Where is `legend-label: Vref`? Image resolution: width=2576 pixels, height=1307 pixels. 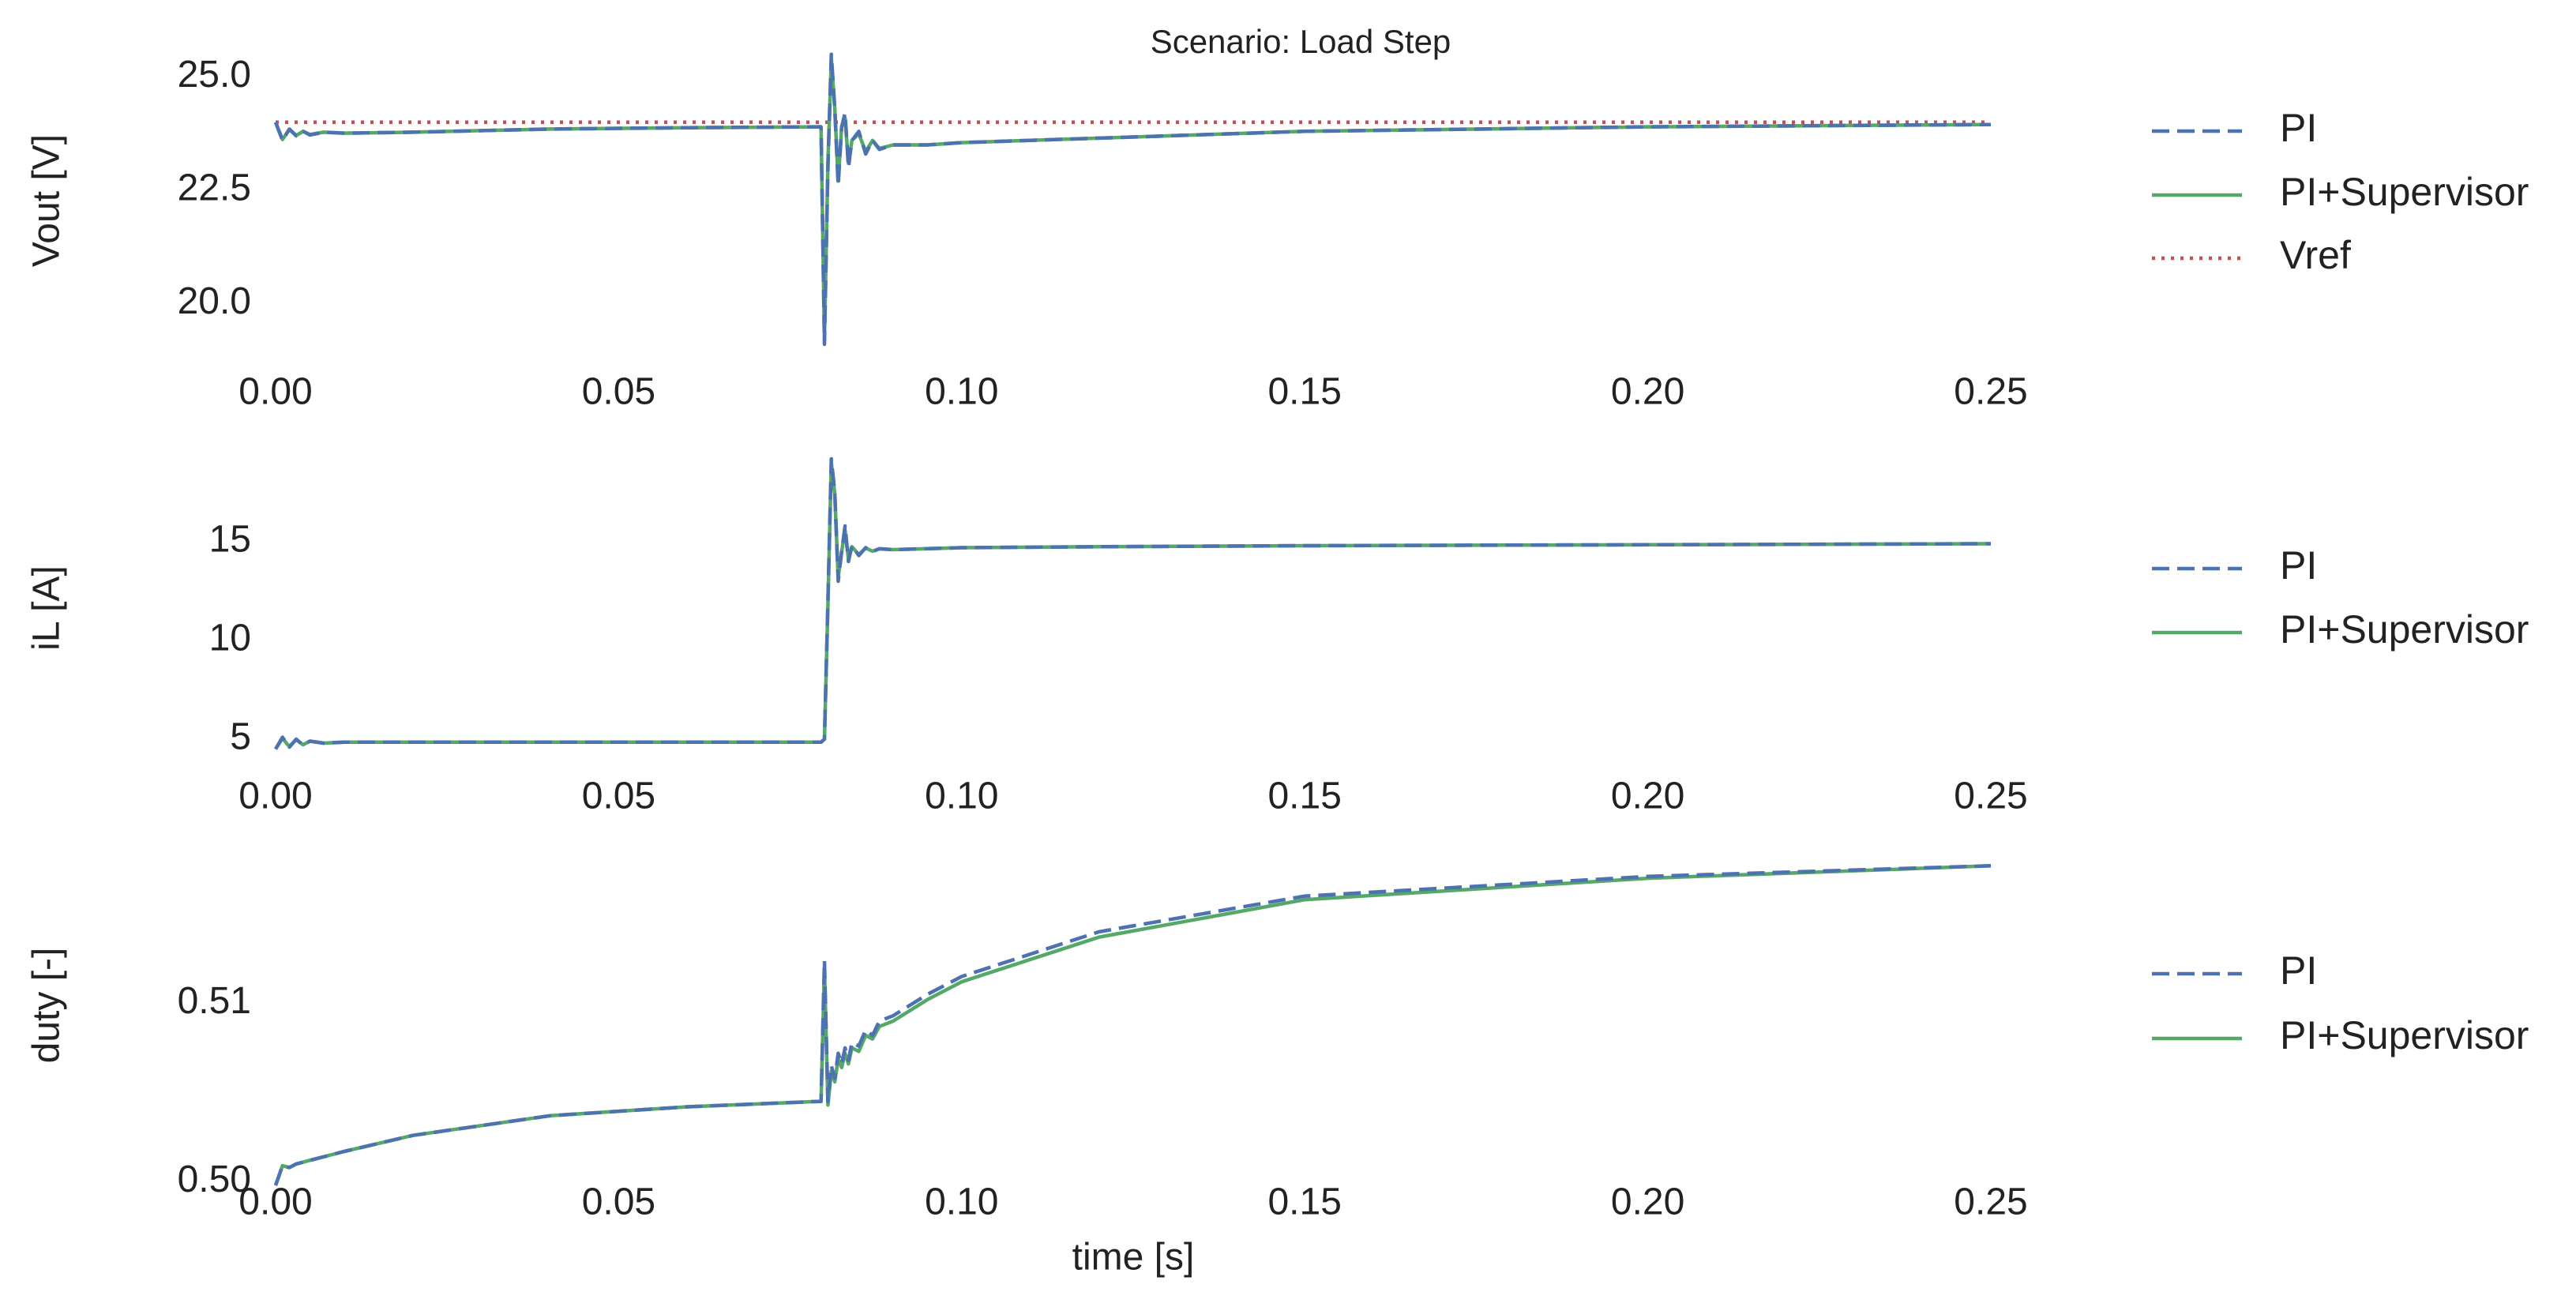 legend-label: Vref is located at coordinates (2315, 255).